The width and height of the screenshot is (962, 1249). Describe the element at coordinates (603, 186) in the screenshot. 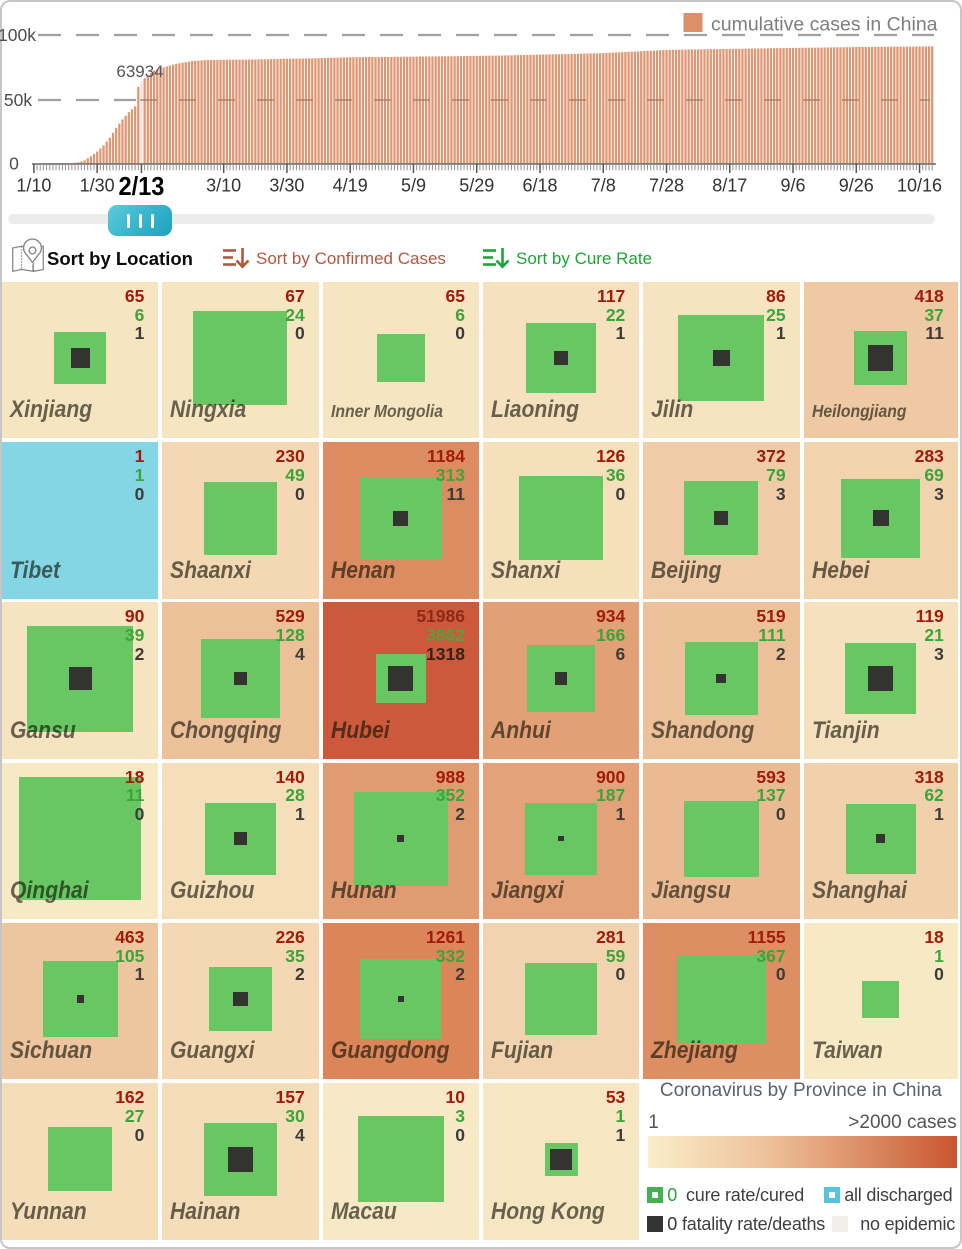

I see `svg-text: 7/8` at that location.